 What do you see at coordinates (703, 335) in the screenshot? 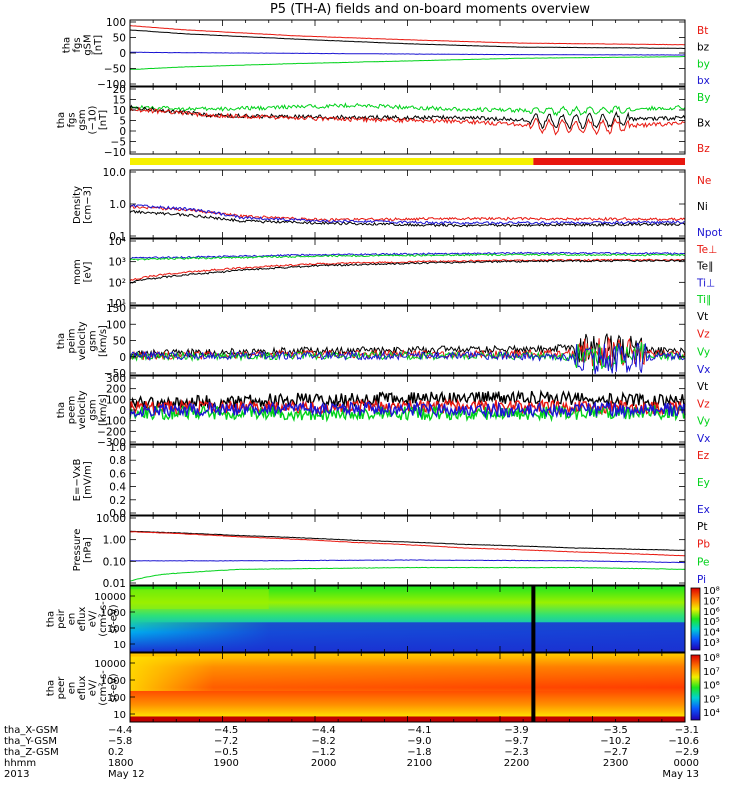
I see `legend-entry: Vz` at bounding box center [703, 335].